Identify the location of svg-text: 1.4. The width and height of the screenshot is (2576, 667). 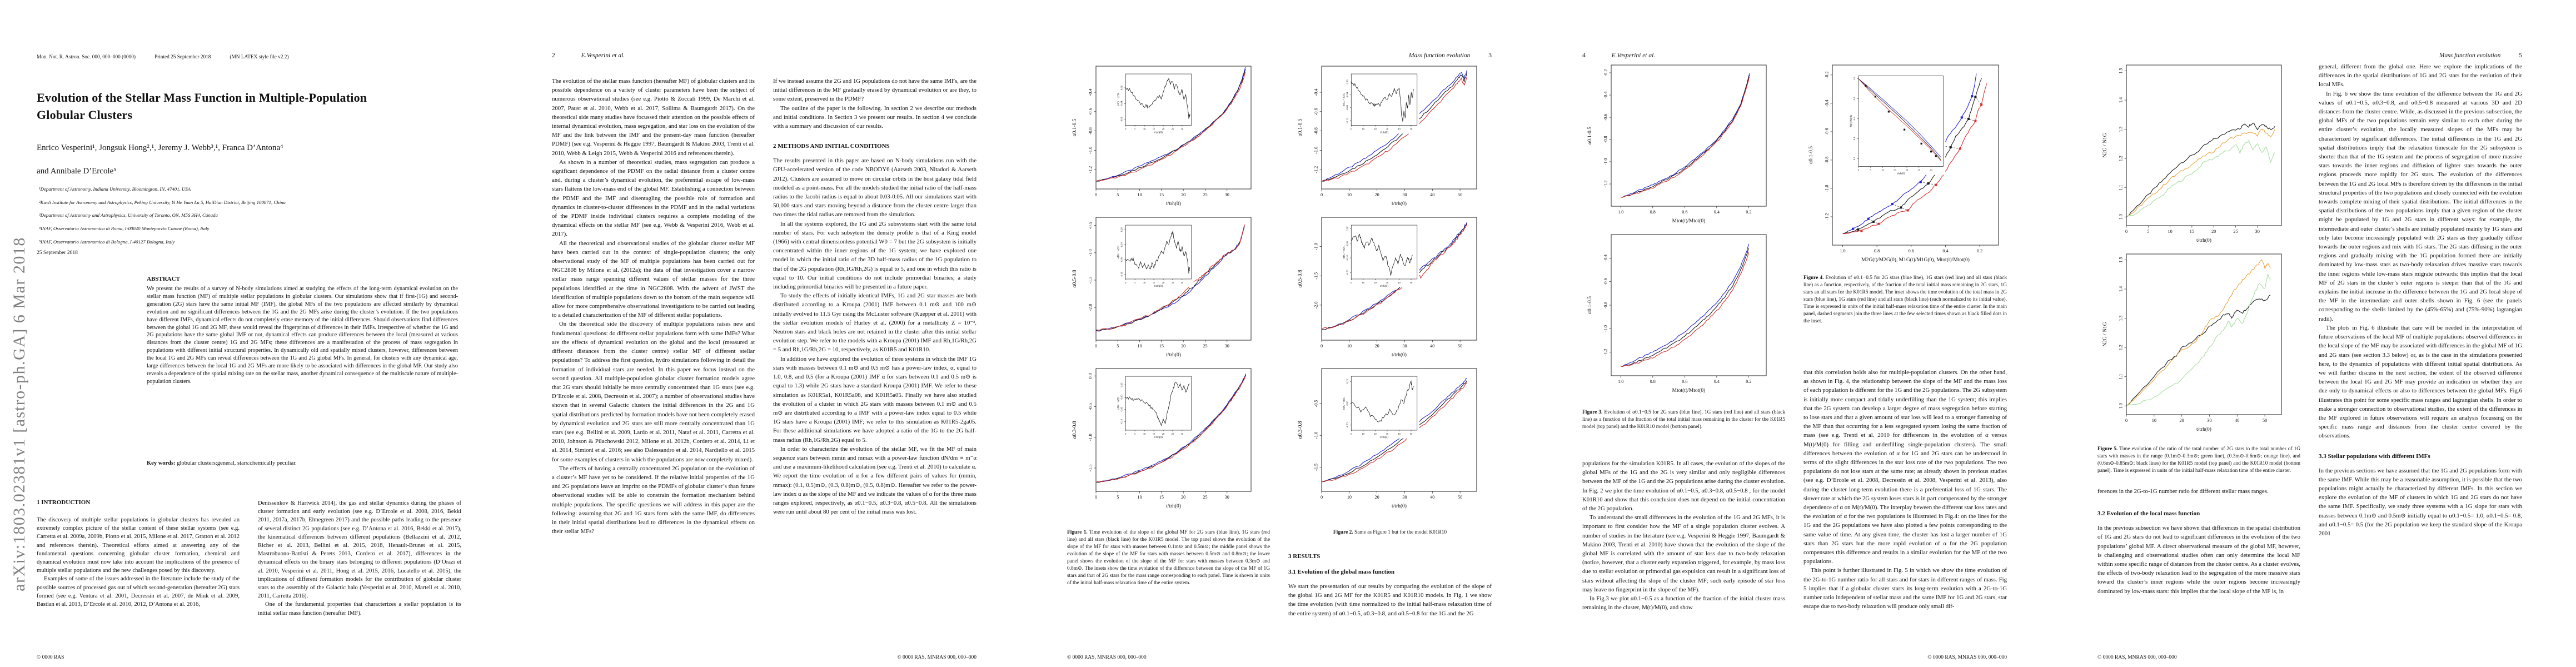
(2121, 100).